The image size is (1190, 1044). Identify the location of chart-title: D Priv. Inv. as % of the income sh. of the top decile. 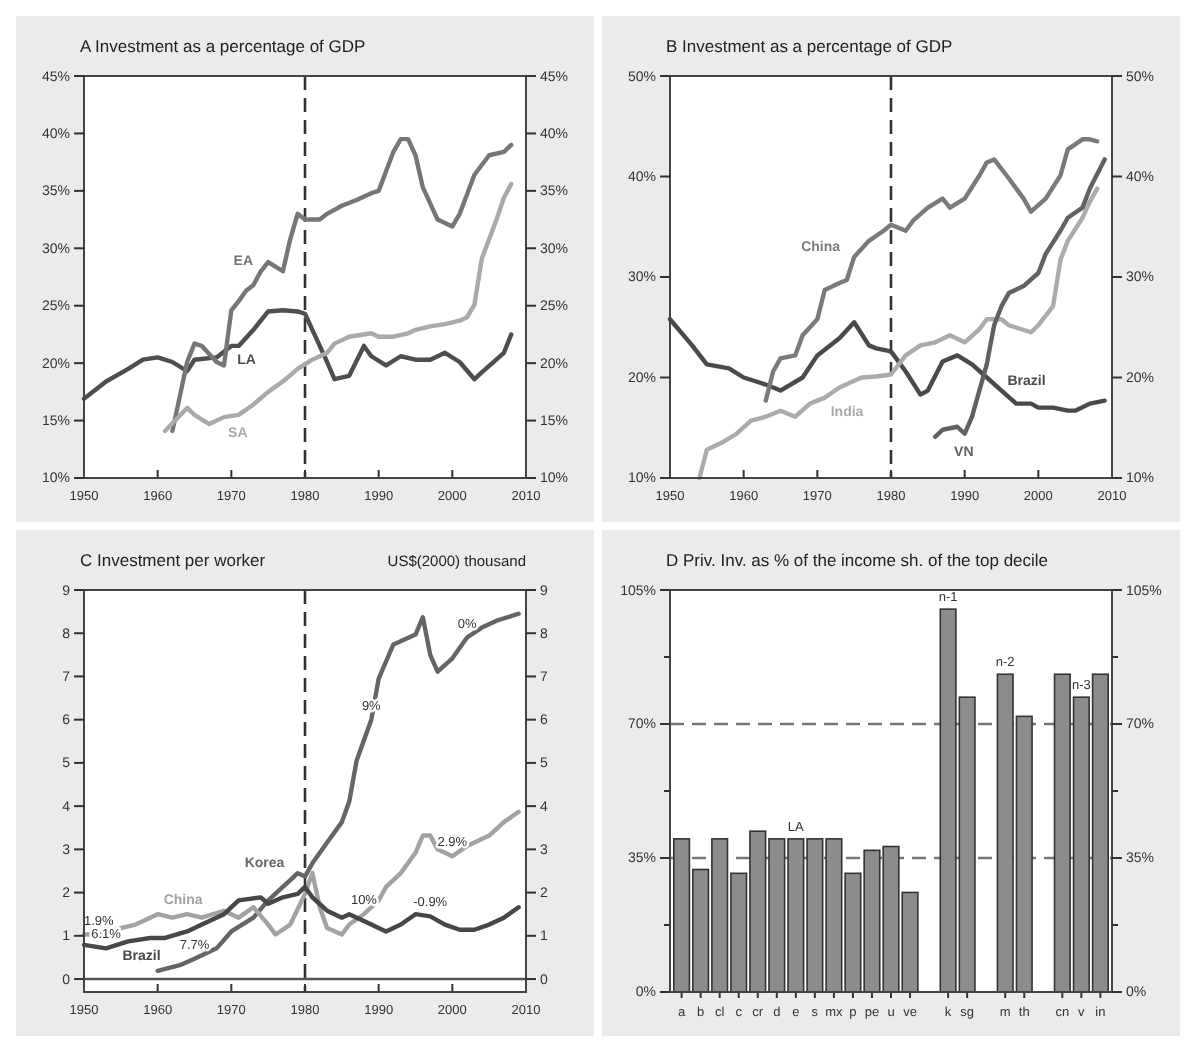
(857, 560).